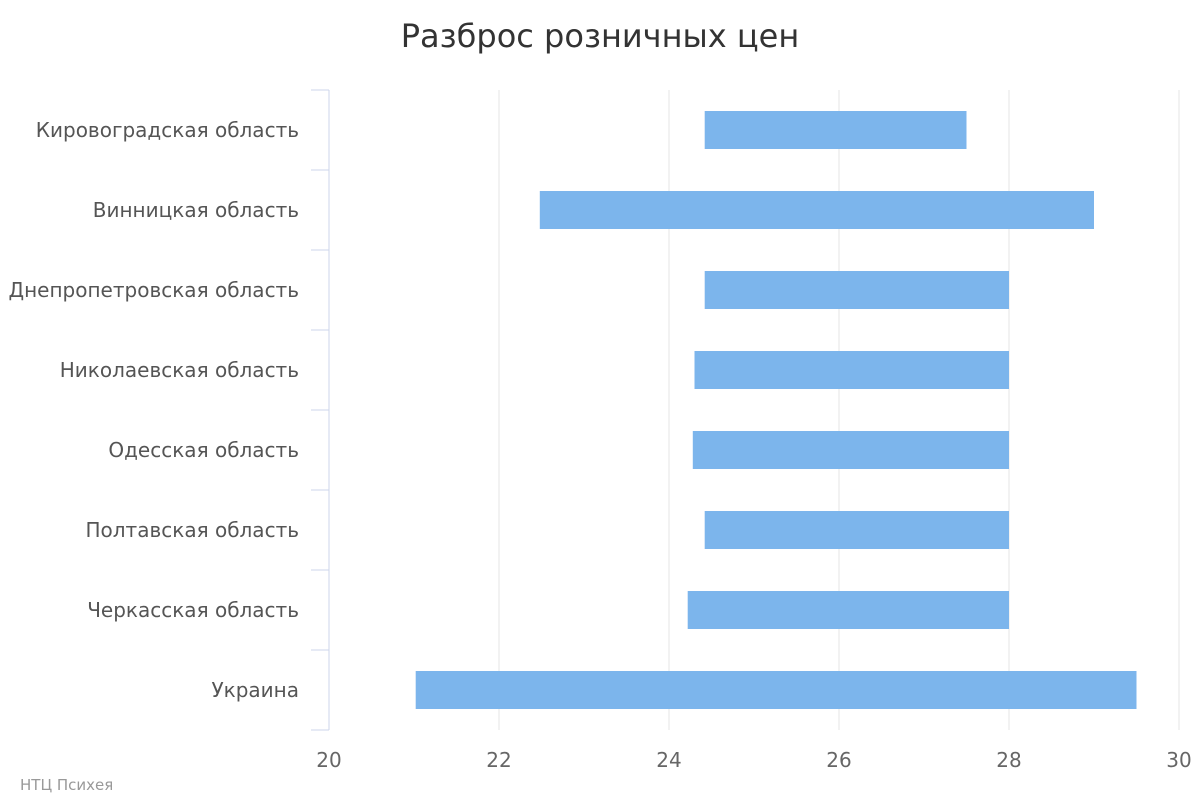  Describe the element at coordinates (498, 760) in the screenshot. I see `x-tick-label: 22` at that location.